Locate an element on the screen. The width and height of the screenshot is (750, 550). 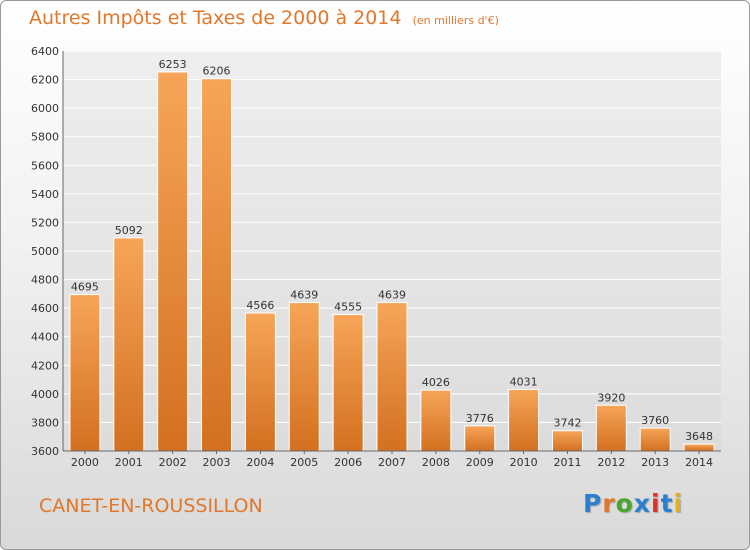
y-tick-label: 5600 is located at coordinates (45, 165).